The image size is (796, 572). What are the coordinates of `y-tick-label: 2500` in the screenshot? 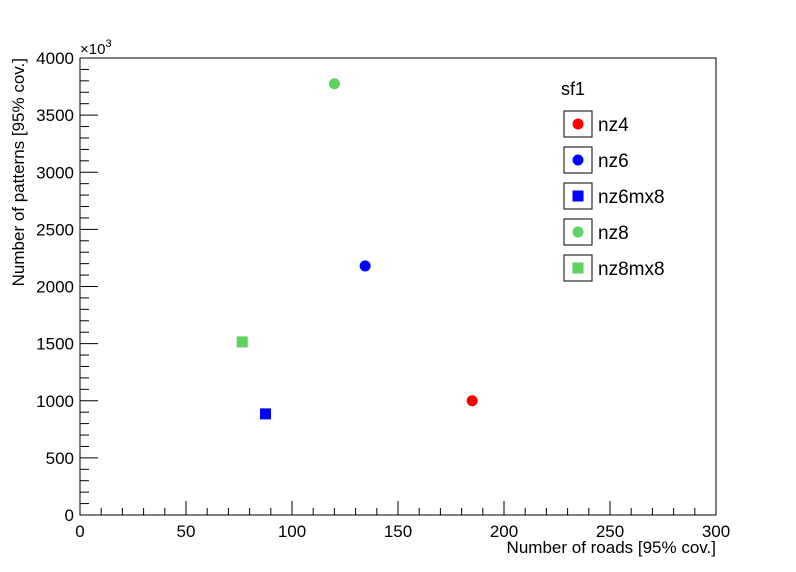 It's located at (55, 229).